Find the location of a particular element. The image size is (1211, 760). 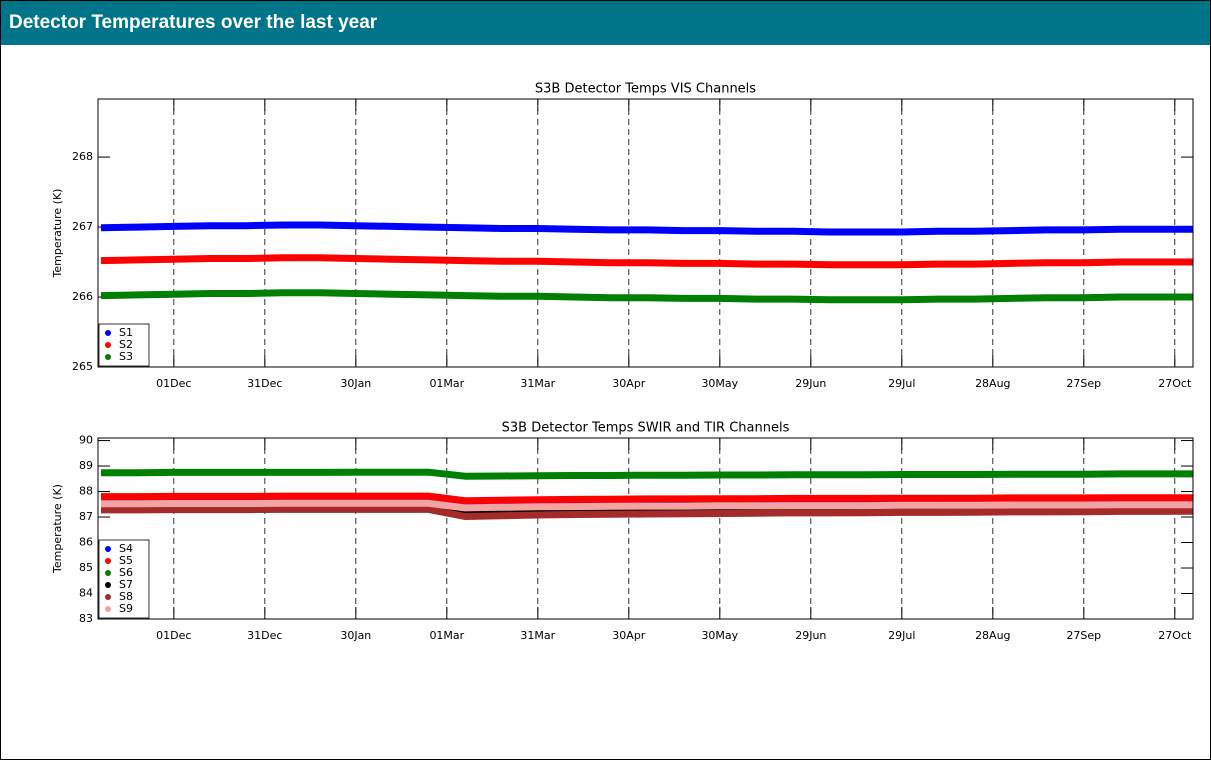

y-tick-label: 90 is located at coordinates (86, 440).